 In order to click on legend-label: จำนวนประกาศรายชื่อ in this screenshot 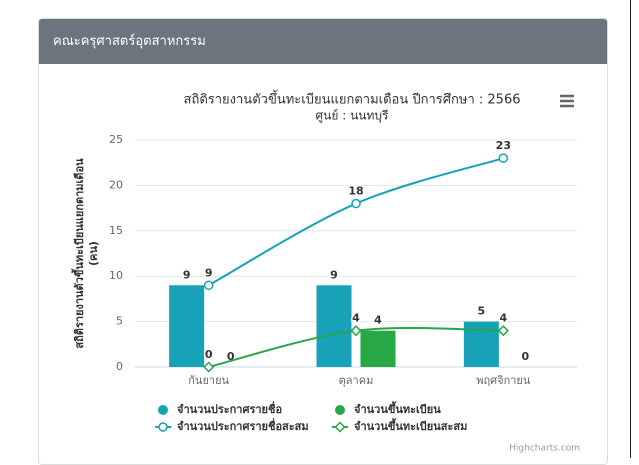, I will do `click(229, 408)`.